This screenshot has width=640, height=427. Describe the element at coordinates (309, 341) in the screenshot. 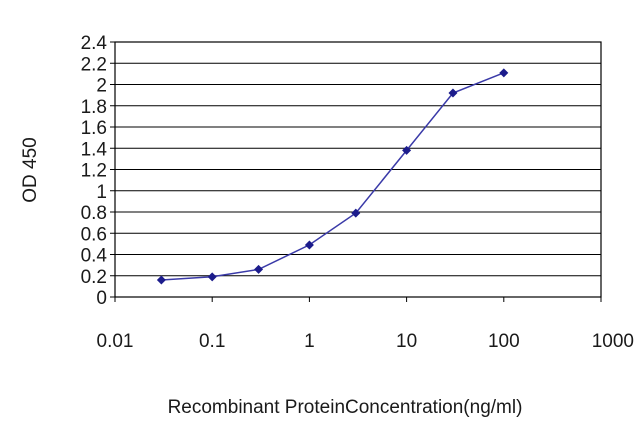

I see `x-tick-label: 1` at that location.